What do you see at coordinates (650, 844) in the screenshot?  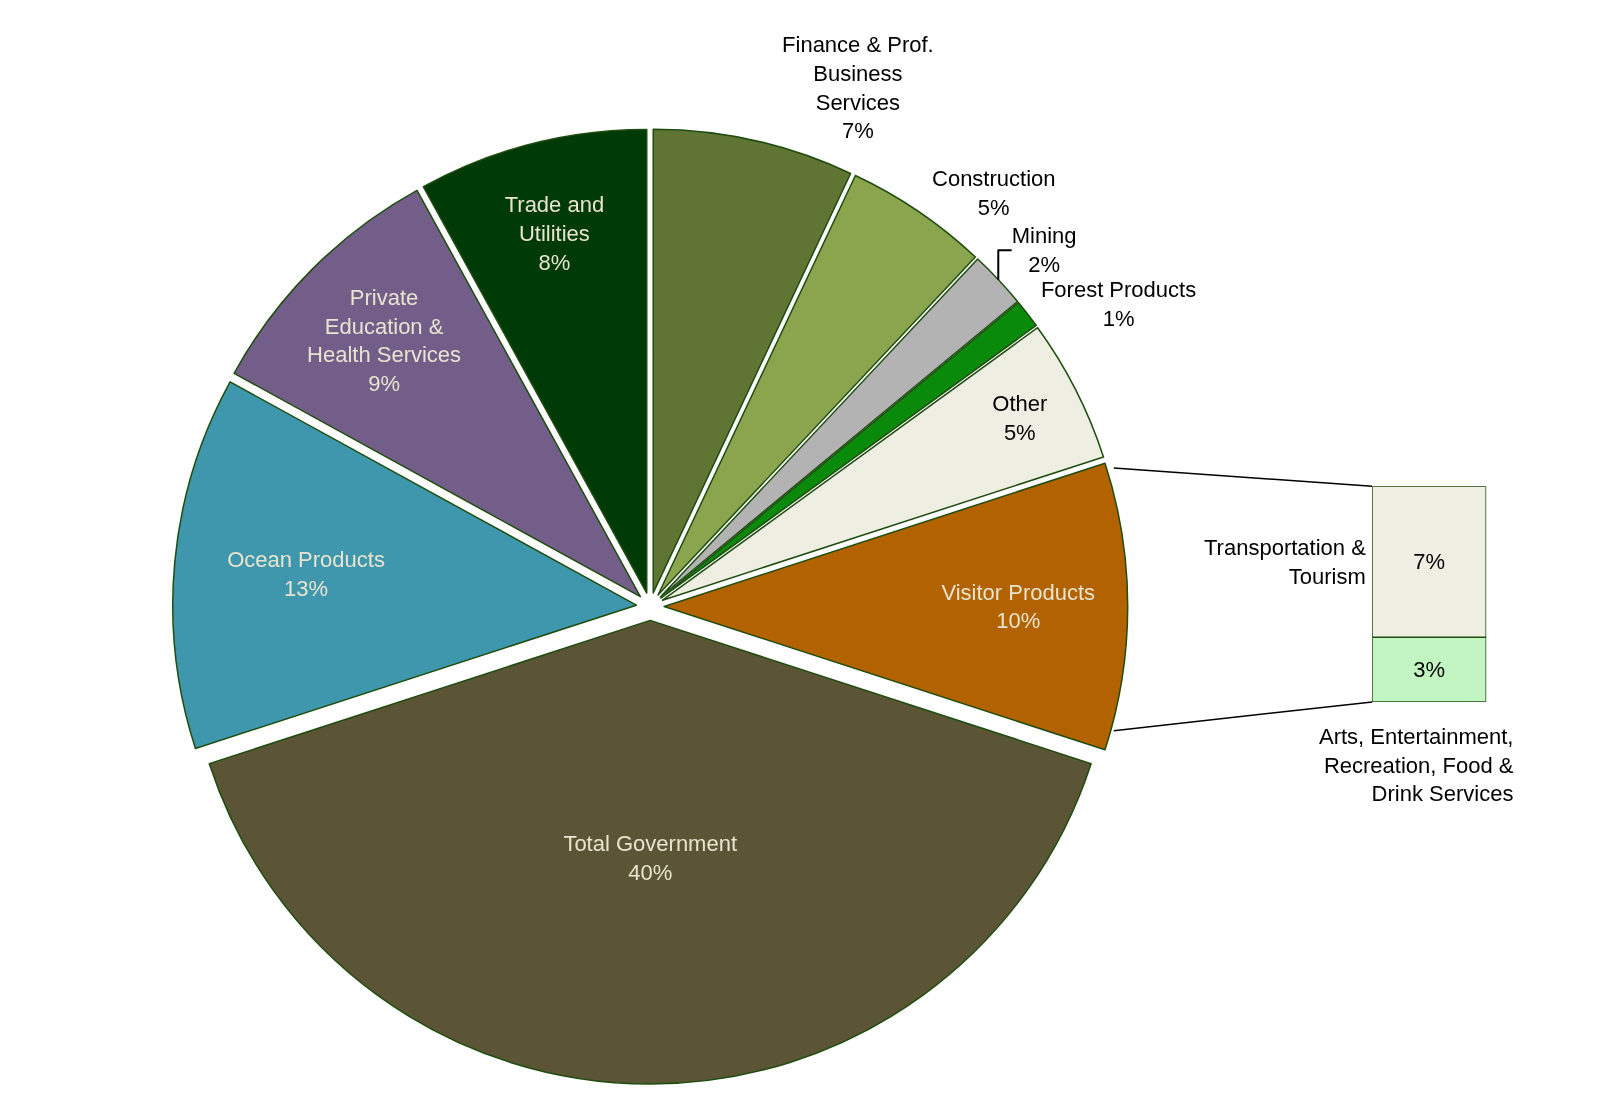 I see `slice-label: Total Government` at bounding box center [650, 844].